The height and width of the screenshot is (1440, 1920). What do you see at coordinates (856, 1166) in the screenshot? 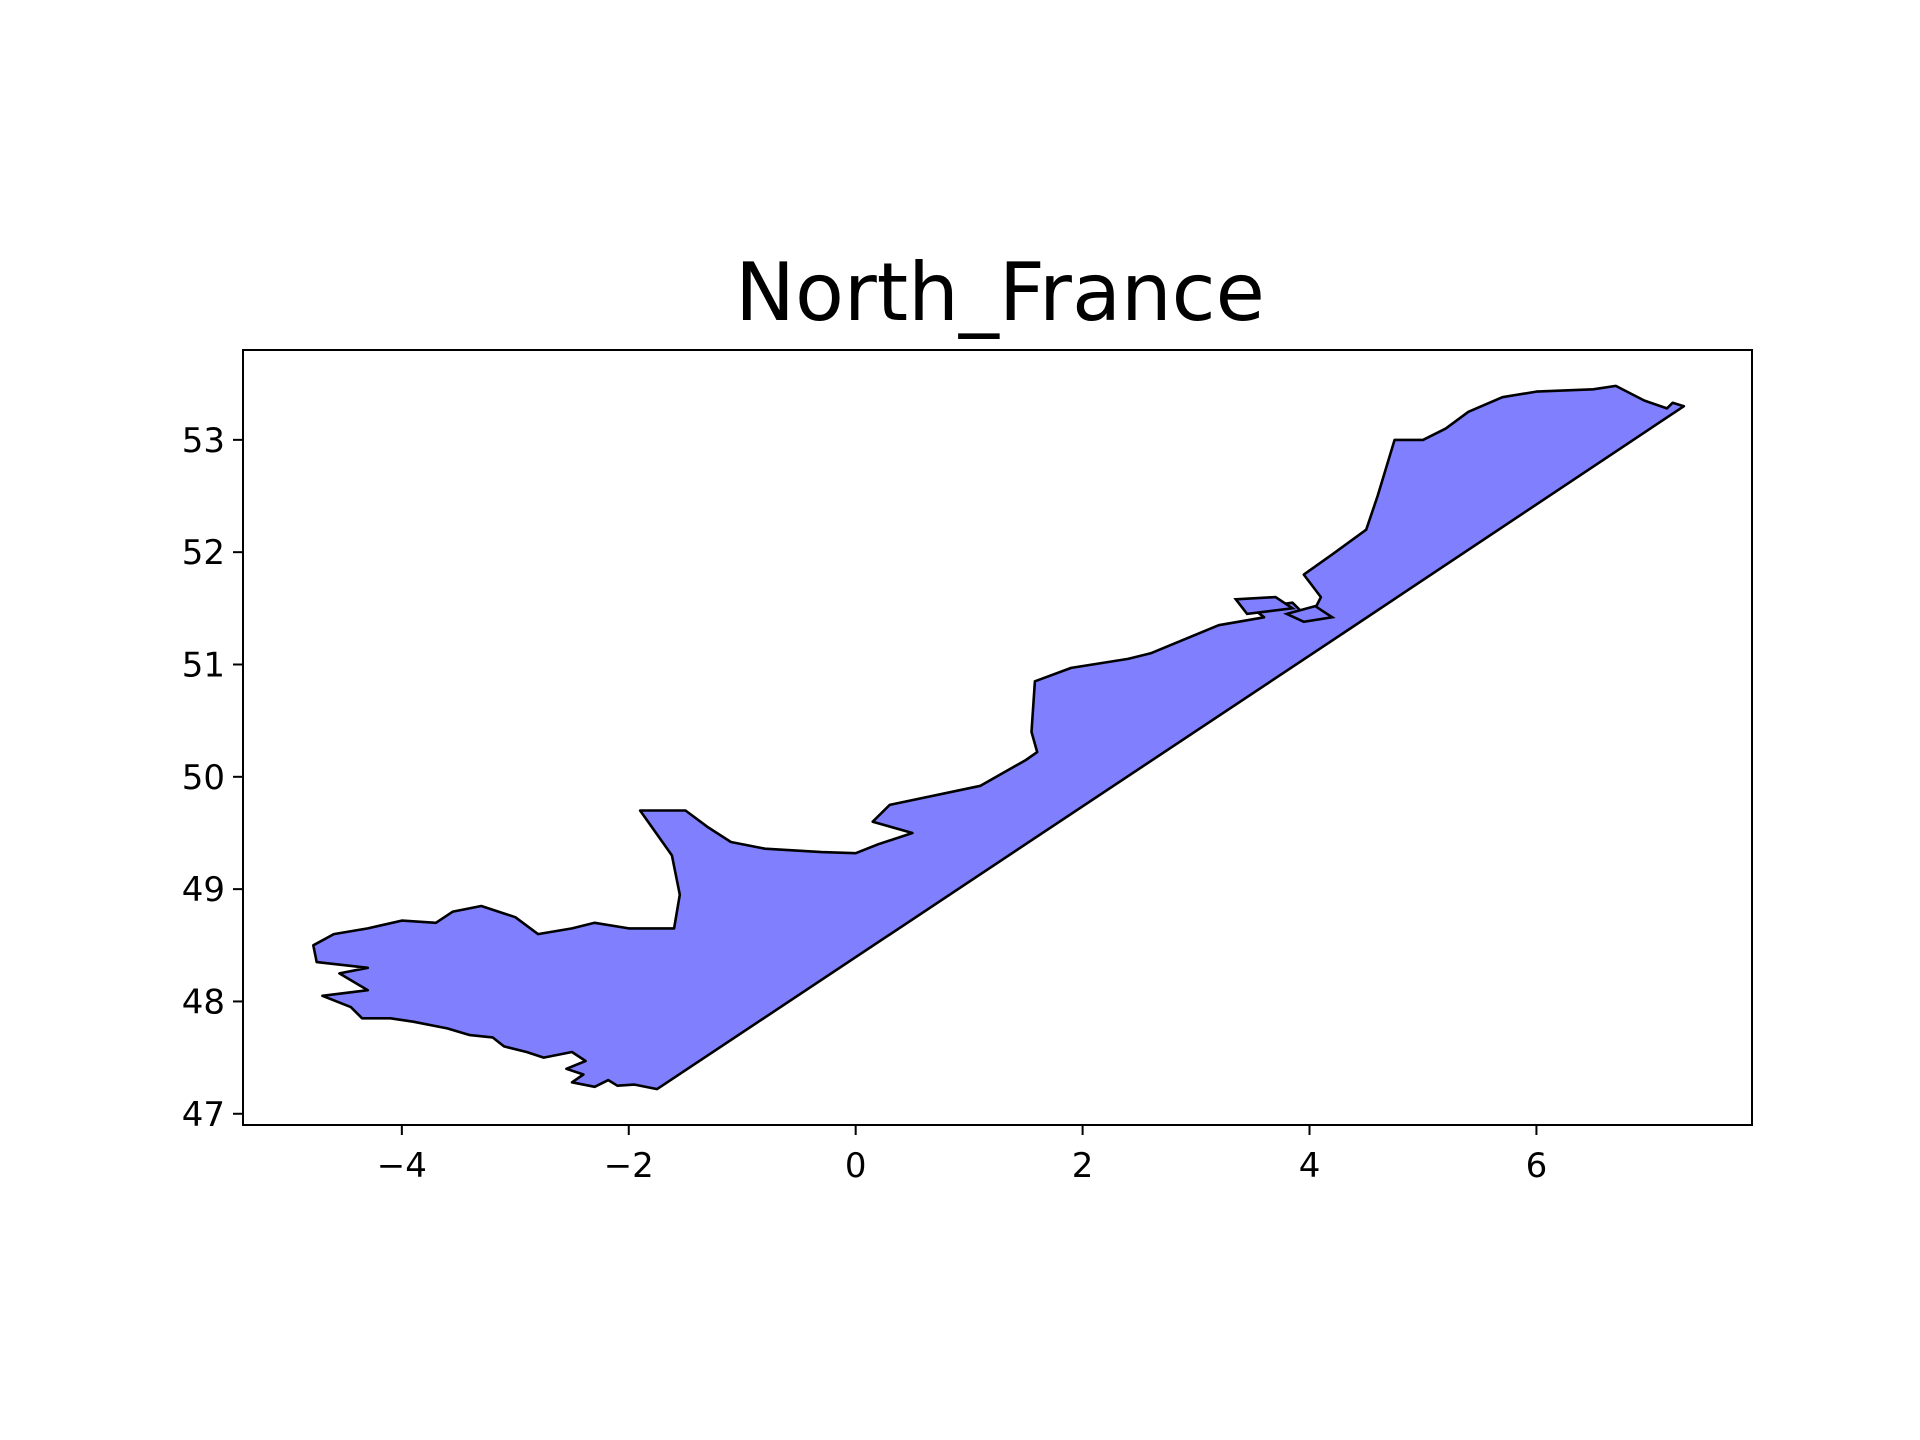
I see `x-tick-label: 0` at bounding box center [856, 1166].